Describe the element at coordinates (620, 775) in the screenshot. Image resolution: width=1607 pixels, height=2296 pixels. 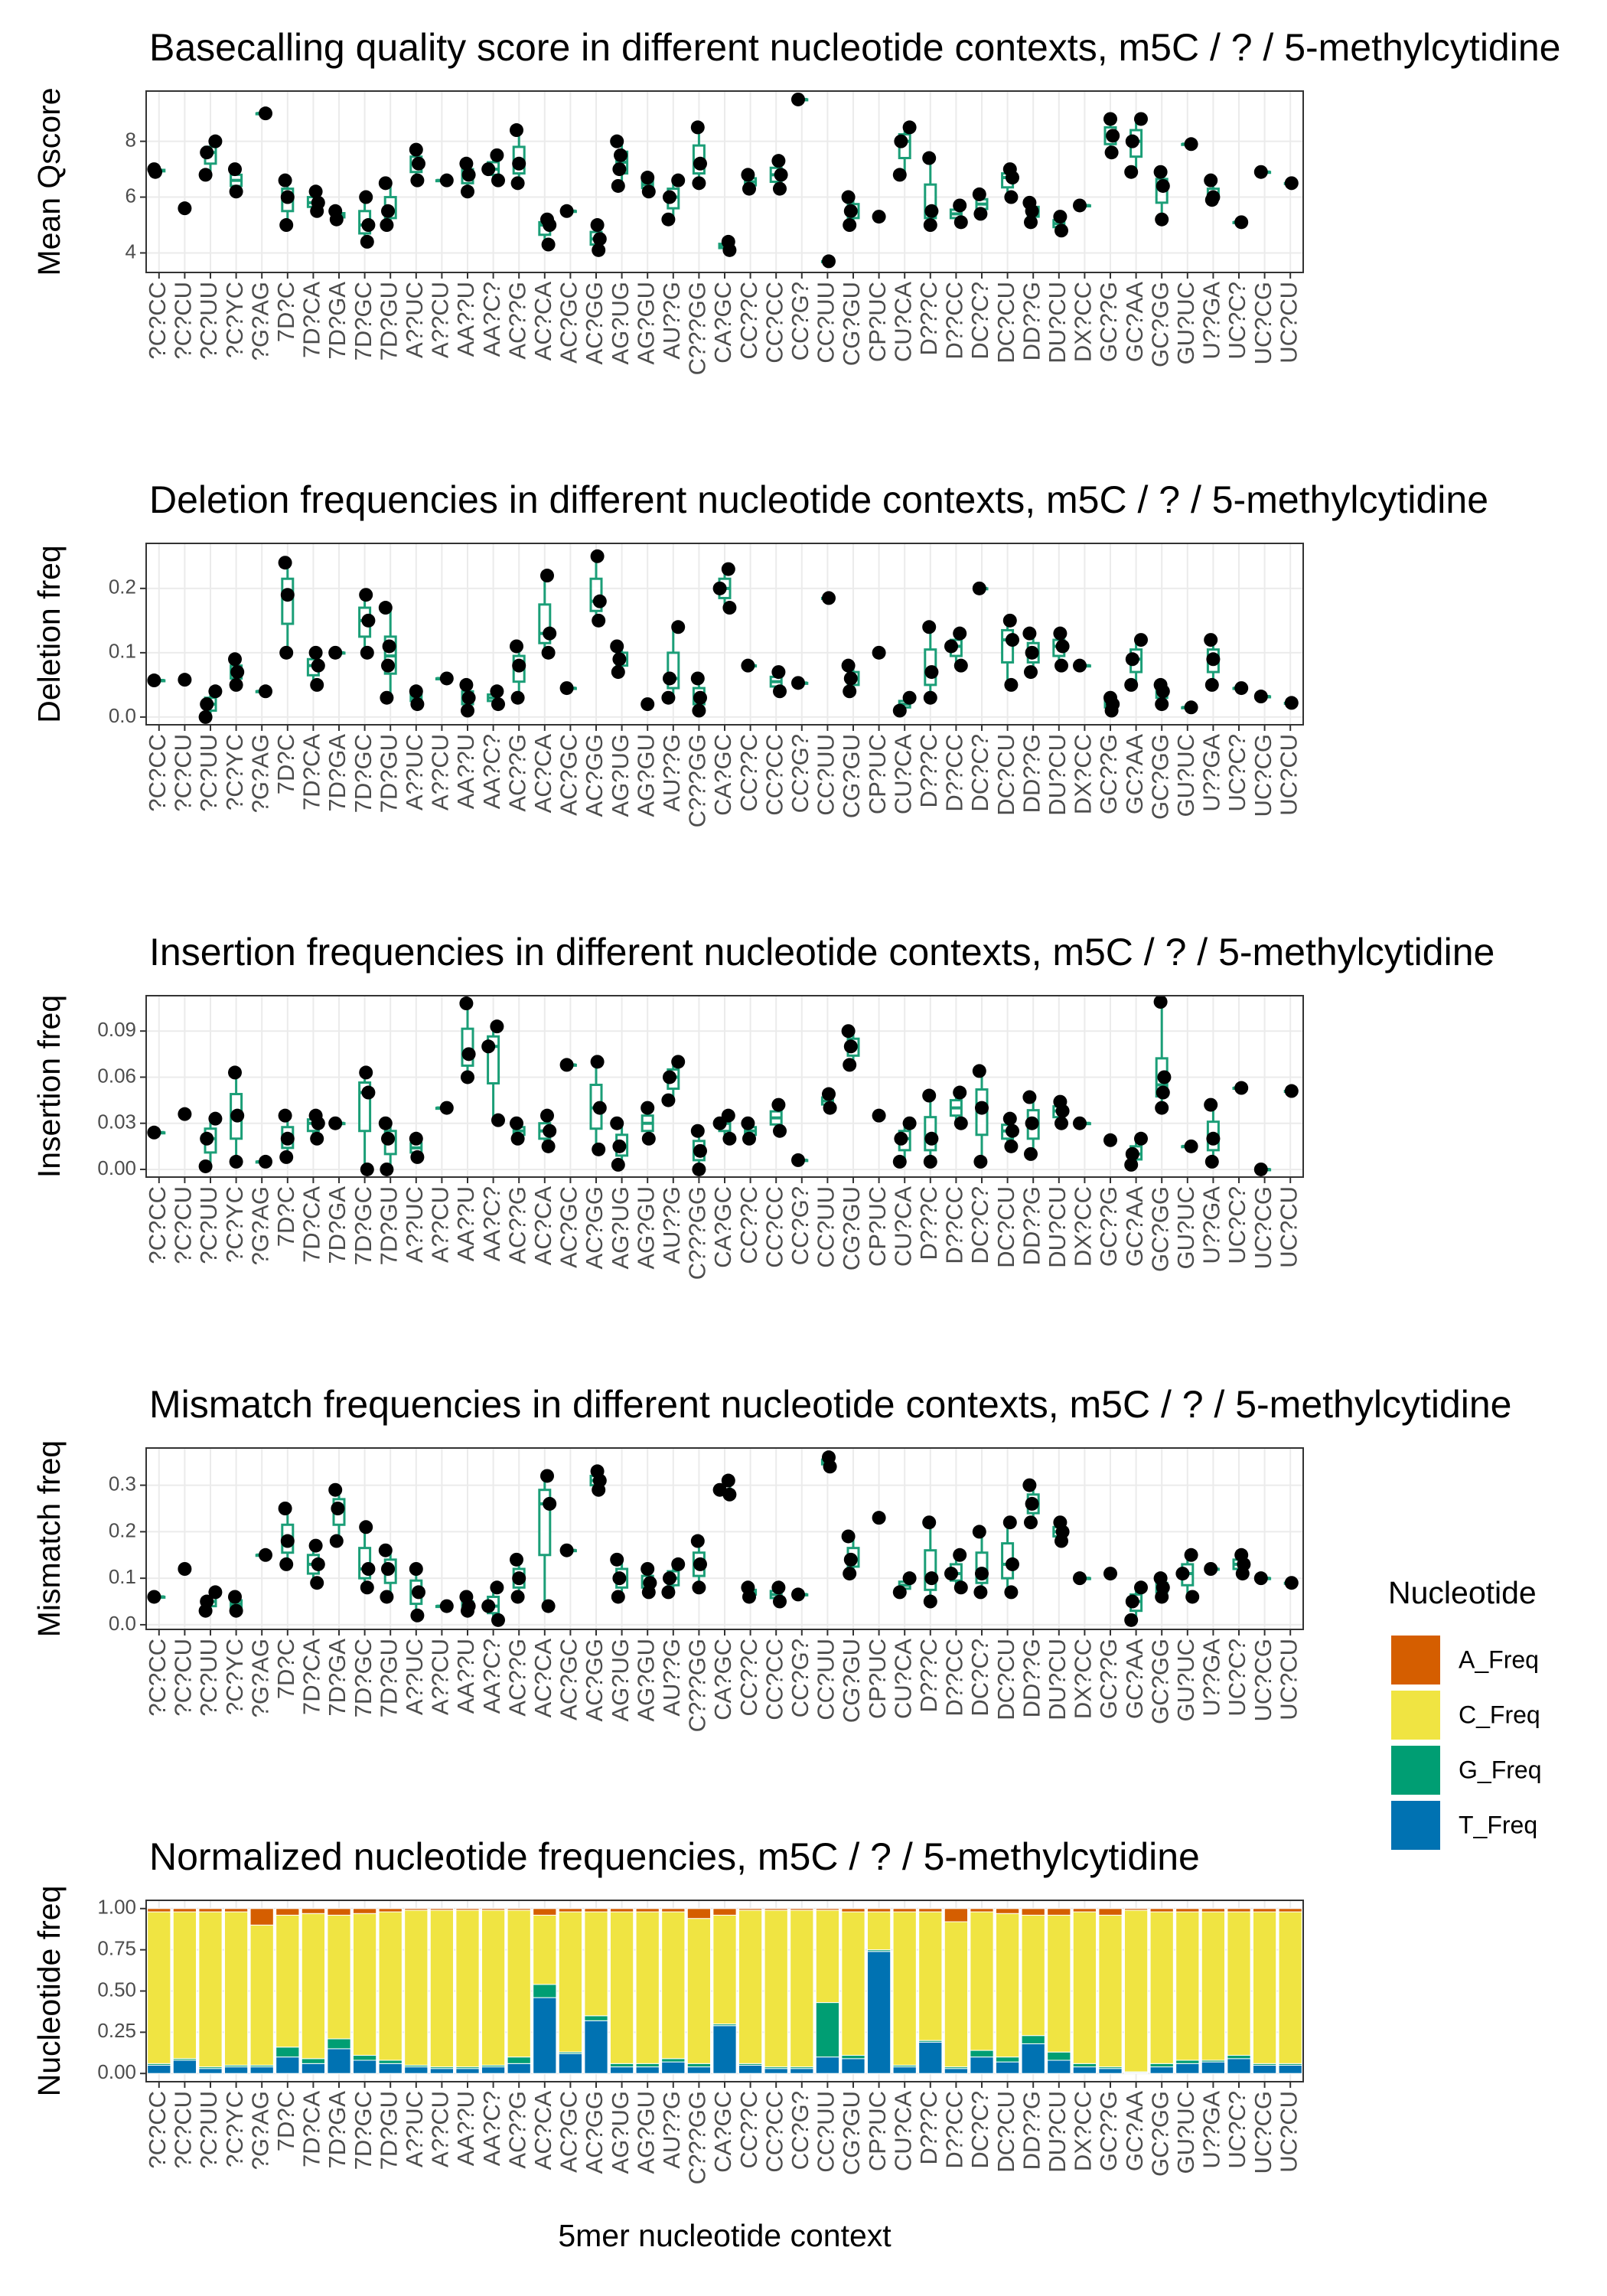
I see `x-tick-label: AG?UG` at that location.